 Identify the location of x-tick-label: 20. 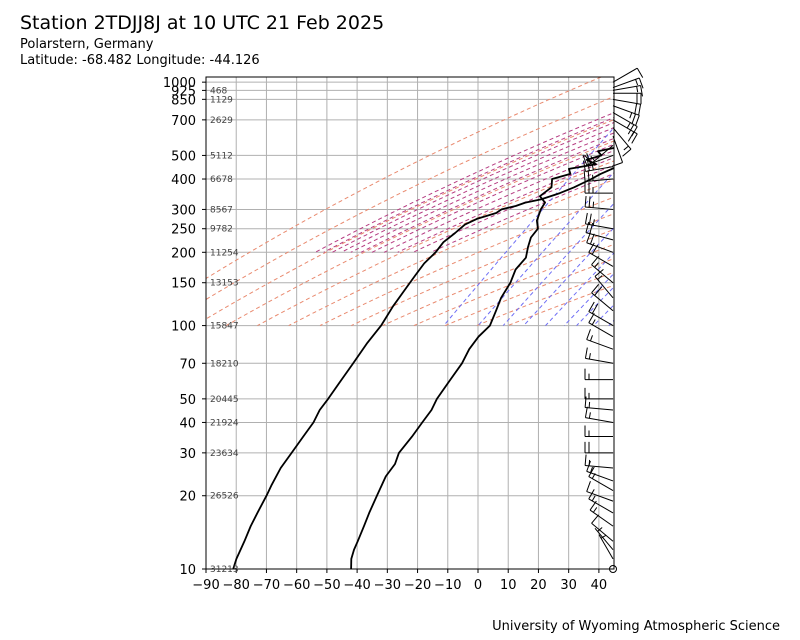
(538, 585).